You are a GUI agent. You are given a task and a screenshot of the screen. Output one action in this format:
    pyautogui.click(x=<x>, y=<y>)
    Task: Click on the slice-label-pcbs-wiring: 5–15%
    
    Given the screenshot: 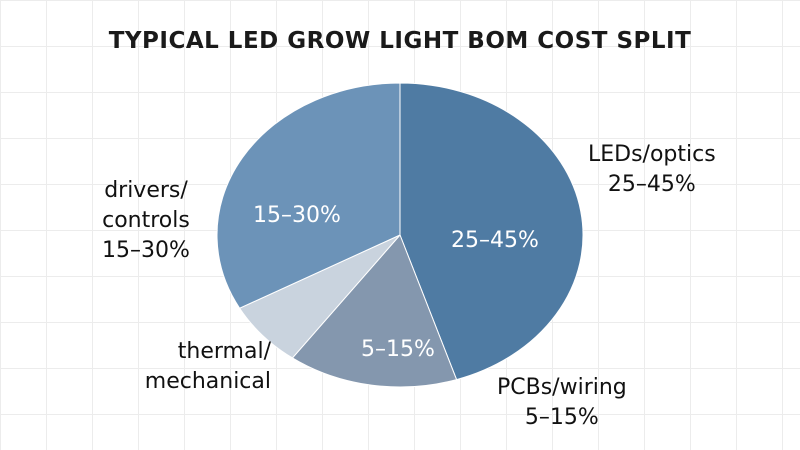 What is the action you would take?
    pyautogui.click(x=398, y=349)
    